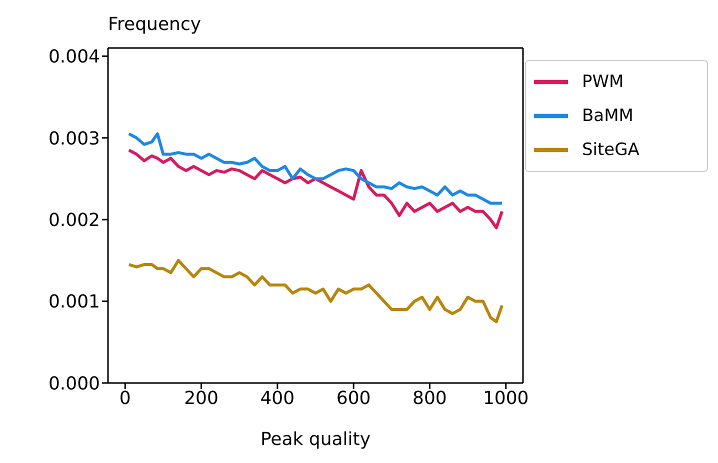  Describe the element at coordinates (74, 57) in the screenshot. I see `y-tick-label: 0.004` at that location.